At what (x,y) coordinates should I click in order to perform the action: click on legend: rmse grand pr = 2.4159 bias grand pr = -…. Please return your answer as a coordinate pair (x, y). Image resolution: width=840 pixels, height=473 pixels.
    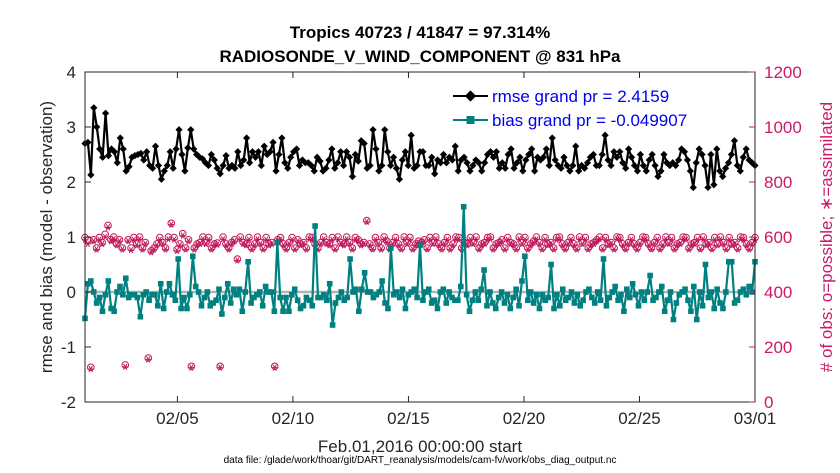
    Looking at the image, I should click on (570, 108).